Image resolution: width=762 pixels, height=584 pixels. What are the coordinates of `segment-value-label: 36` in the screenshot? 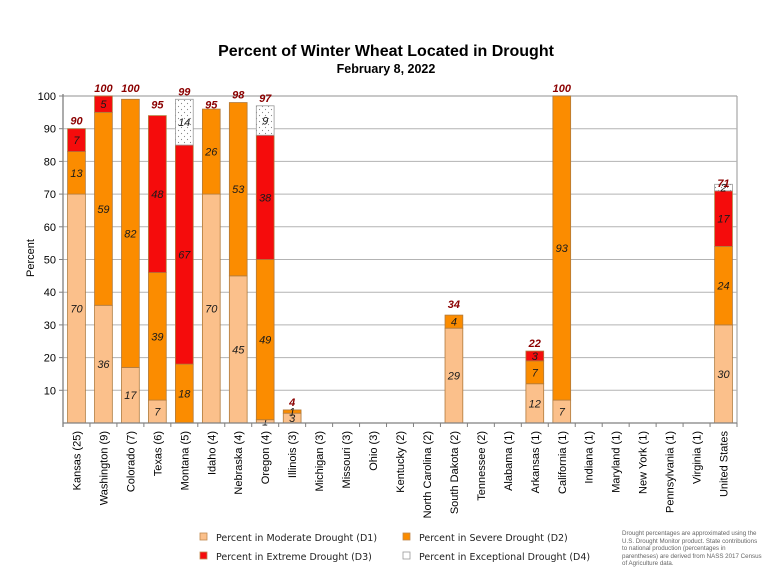 It's located at (103, 365).